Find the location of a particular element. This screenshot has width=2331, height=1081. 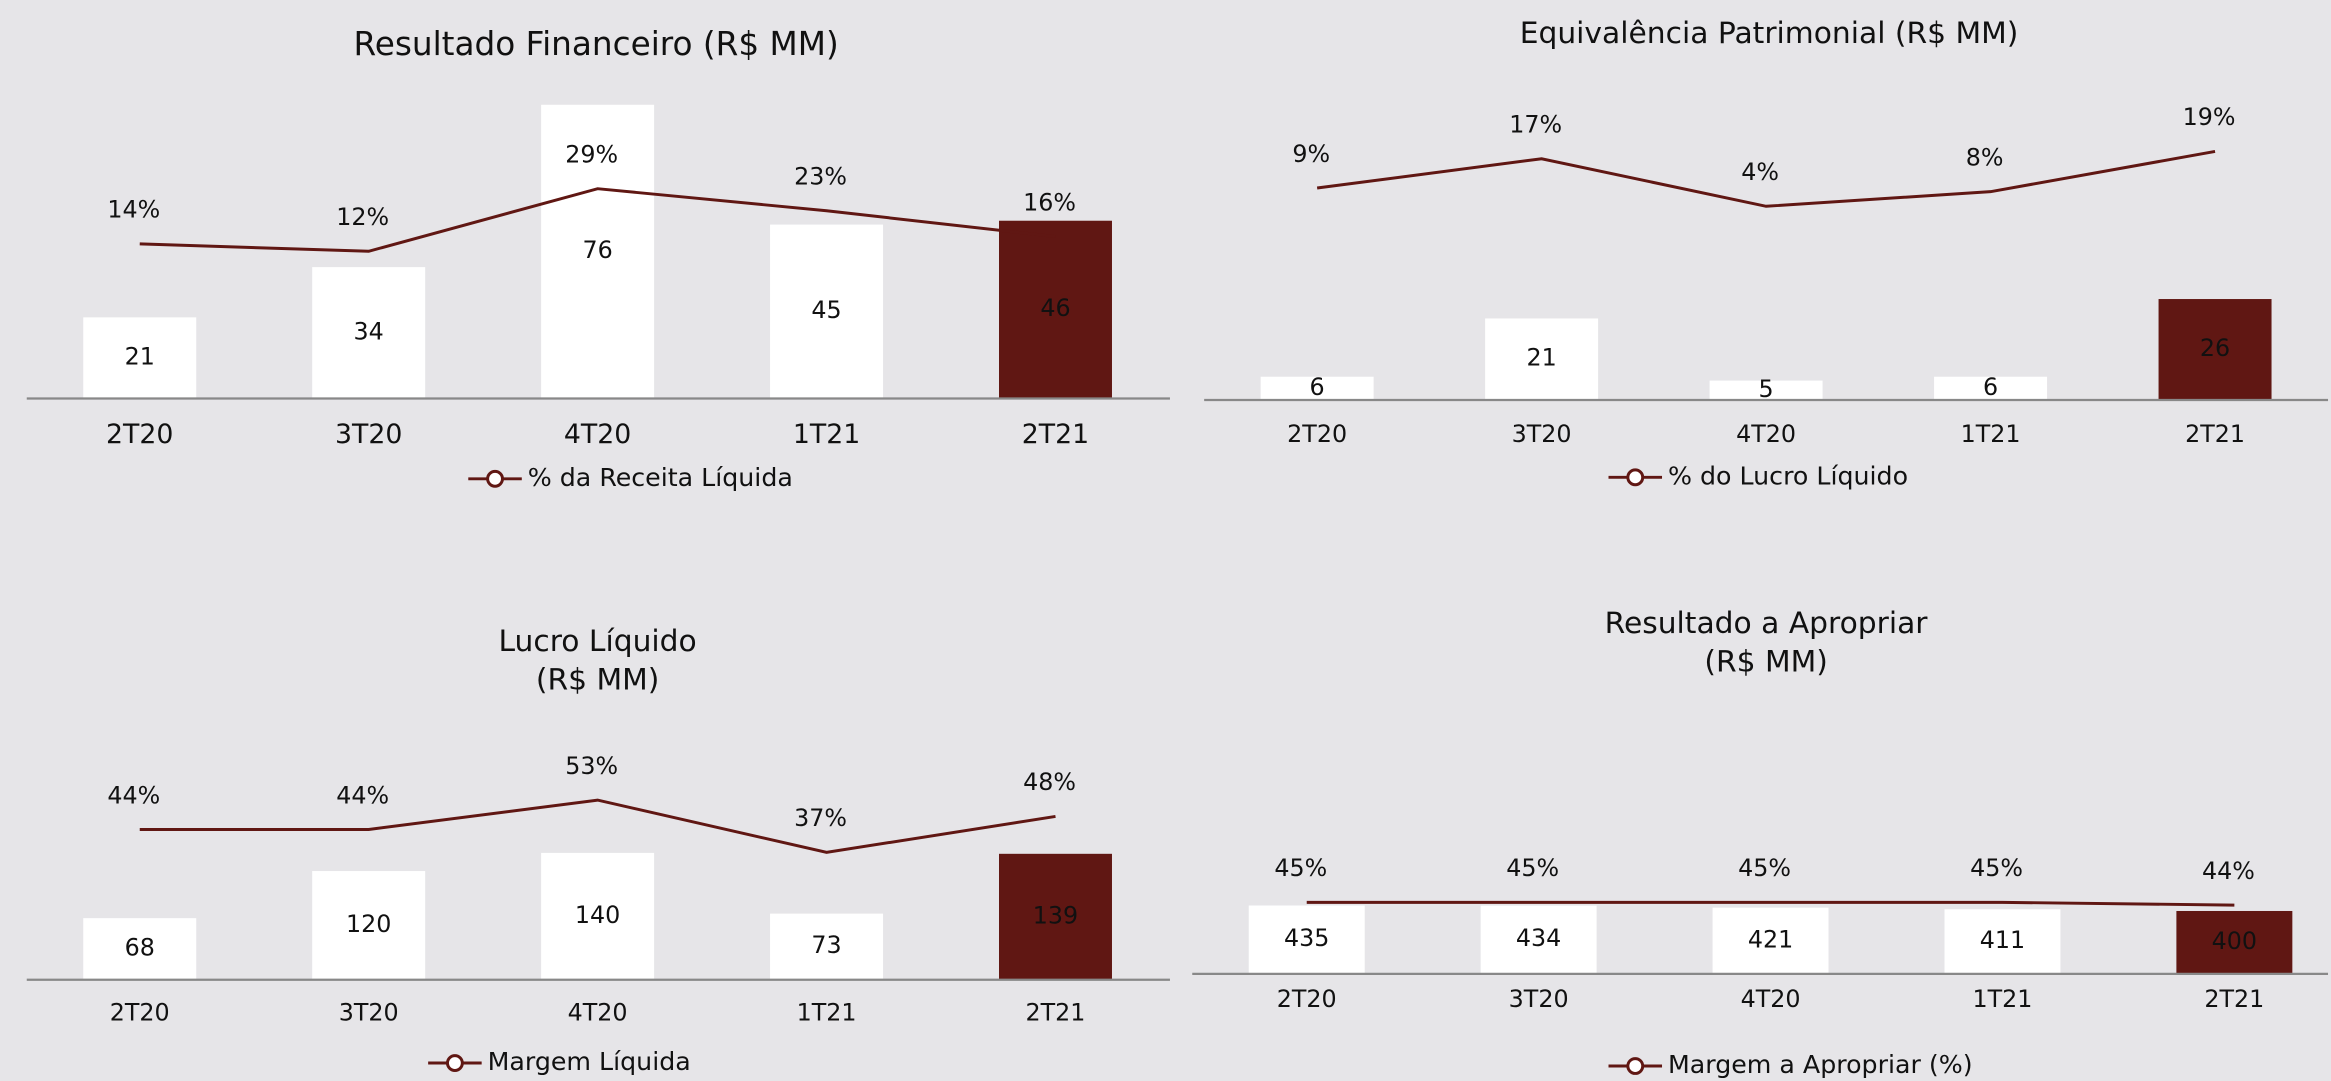

line-label: 23% is located at coordinates (820, 177).